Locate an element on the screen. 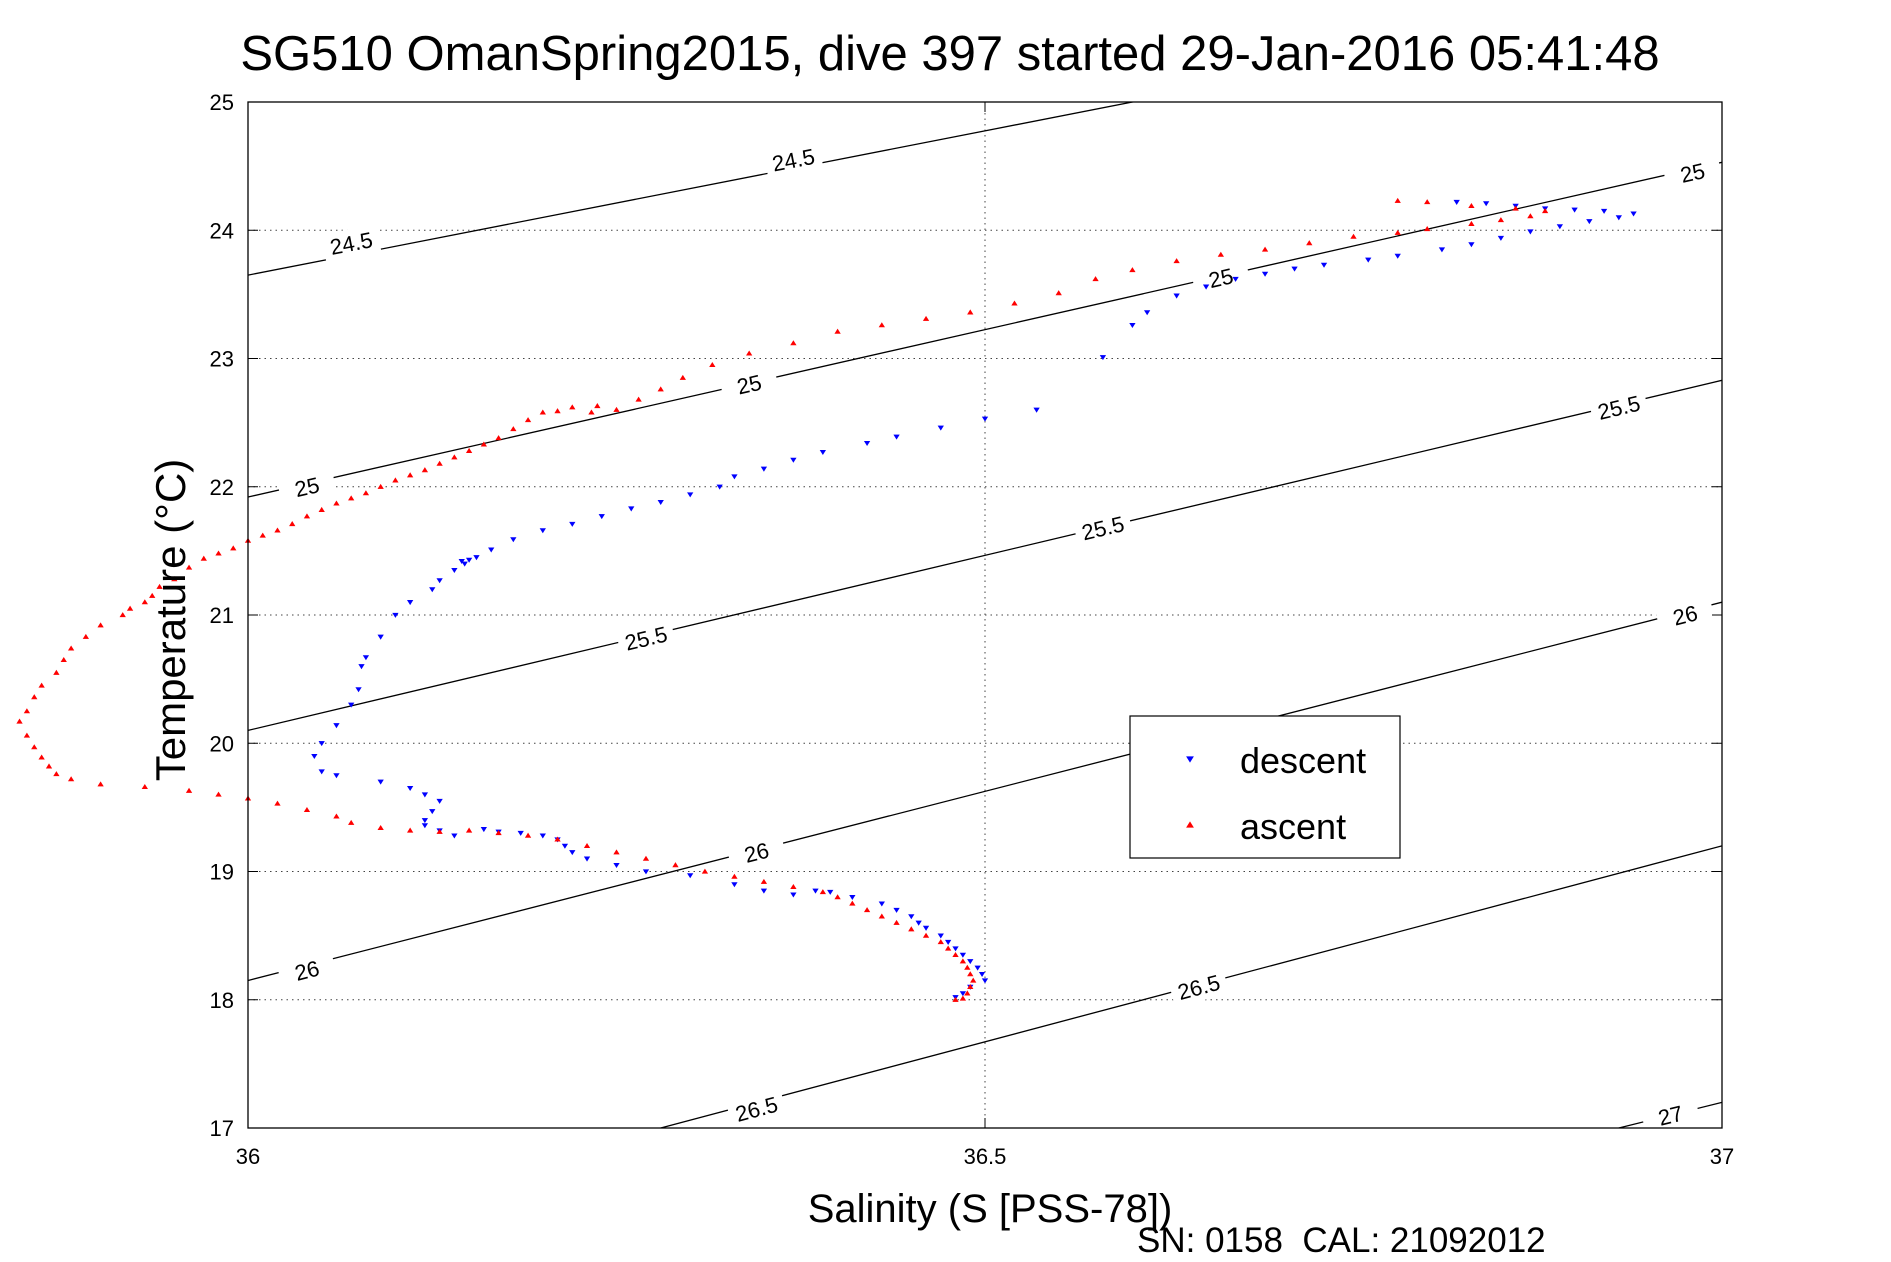 The height and width of the screenshot is (1262, 1891). y-axis-label: Temperature (°C) is located at coordinates (170, 620).